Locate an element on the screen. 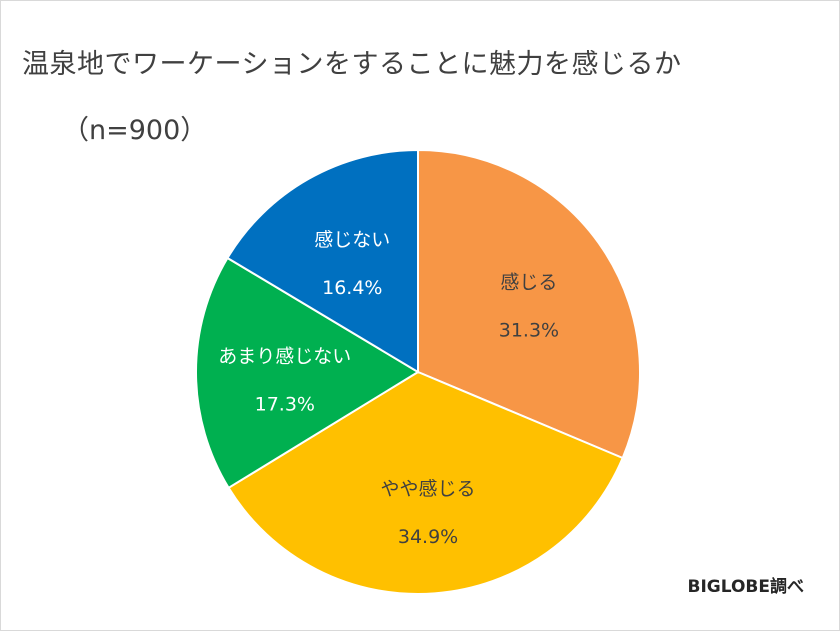  chart-subtitle: （n=900） is located at coordinates (135, 130).